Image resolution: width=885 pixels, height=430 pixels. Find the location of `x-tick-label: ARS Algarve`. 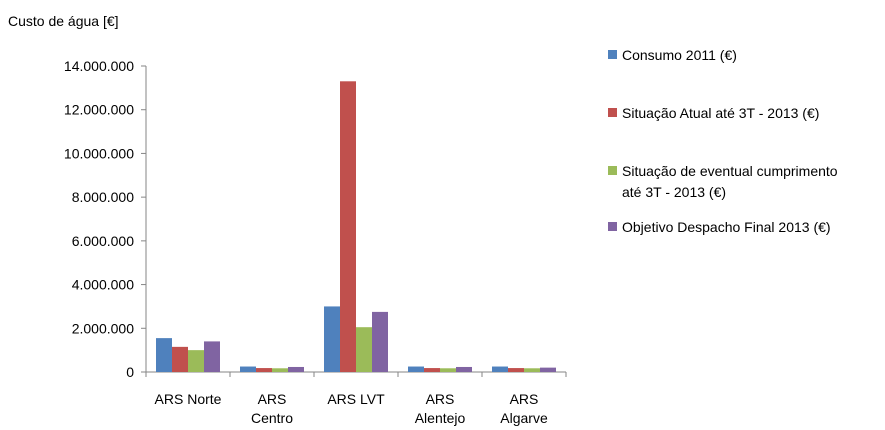

x-tick-label: ARS Algarve is located at coordinates (524, 408).